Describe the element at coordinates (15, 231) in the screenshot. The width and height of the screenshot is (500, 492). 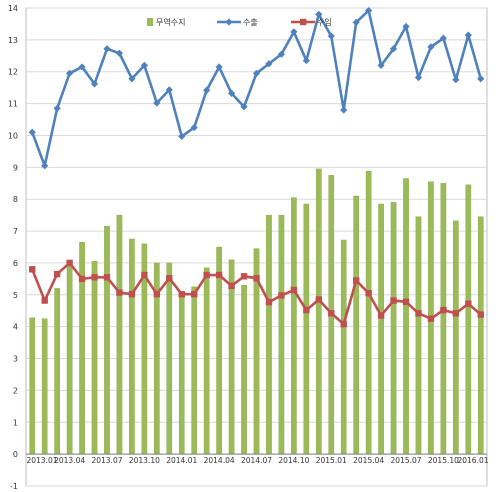
I see `y-tick-label: 7` at that location.